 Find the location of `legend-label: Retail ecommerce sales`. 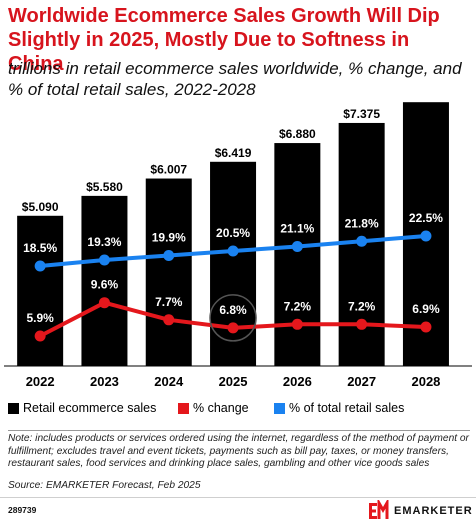

legend-label: Retail ecommerce sales is located at coordinates (90, 408).